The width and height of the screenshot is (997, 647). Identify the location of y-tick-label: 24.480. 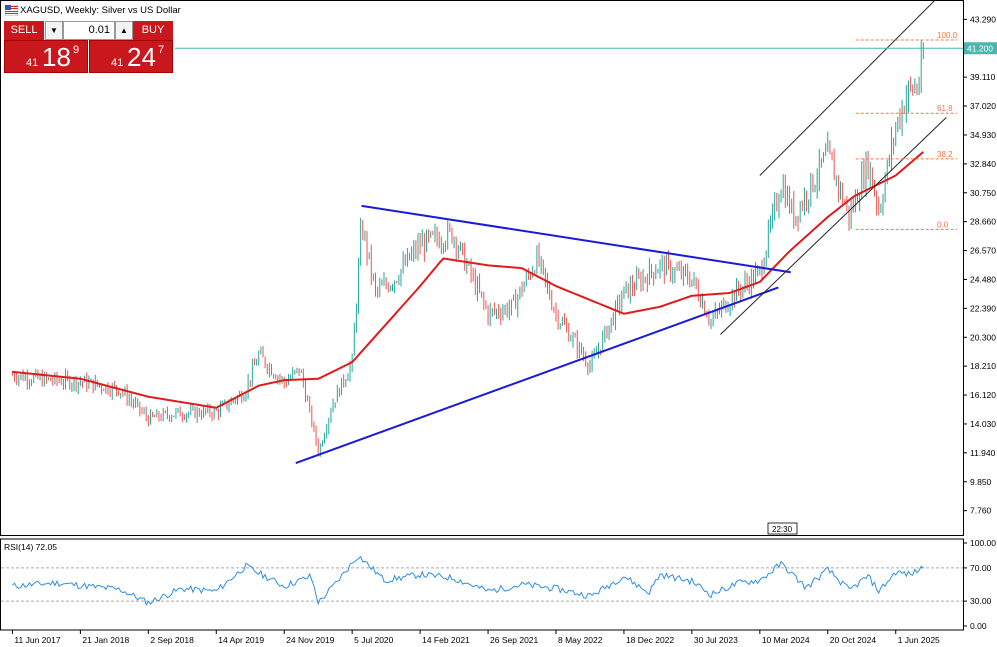
(983, 279).